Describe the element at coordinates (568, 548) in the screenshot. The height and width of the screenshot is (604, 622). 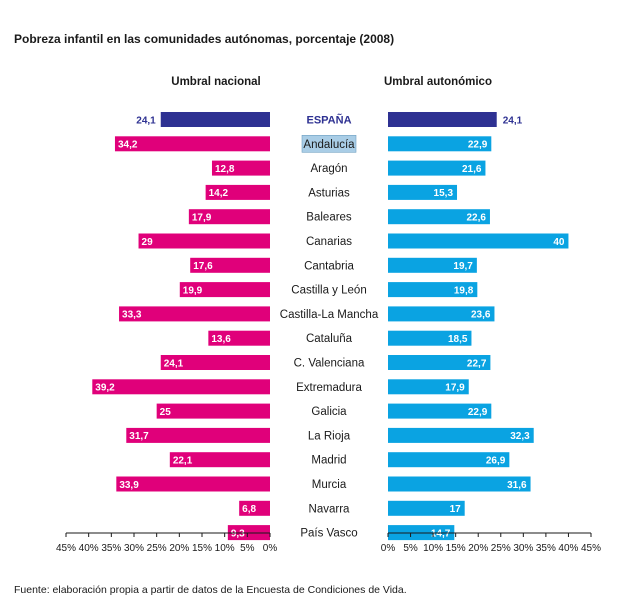
I see `right-tick-label-8: 40%` at that location.